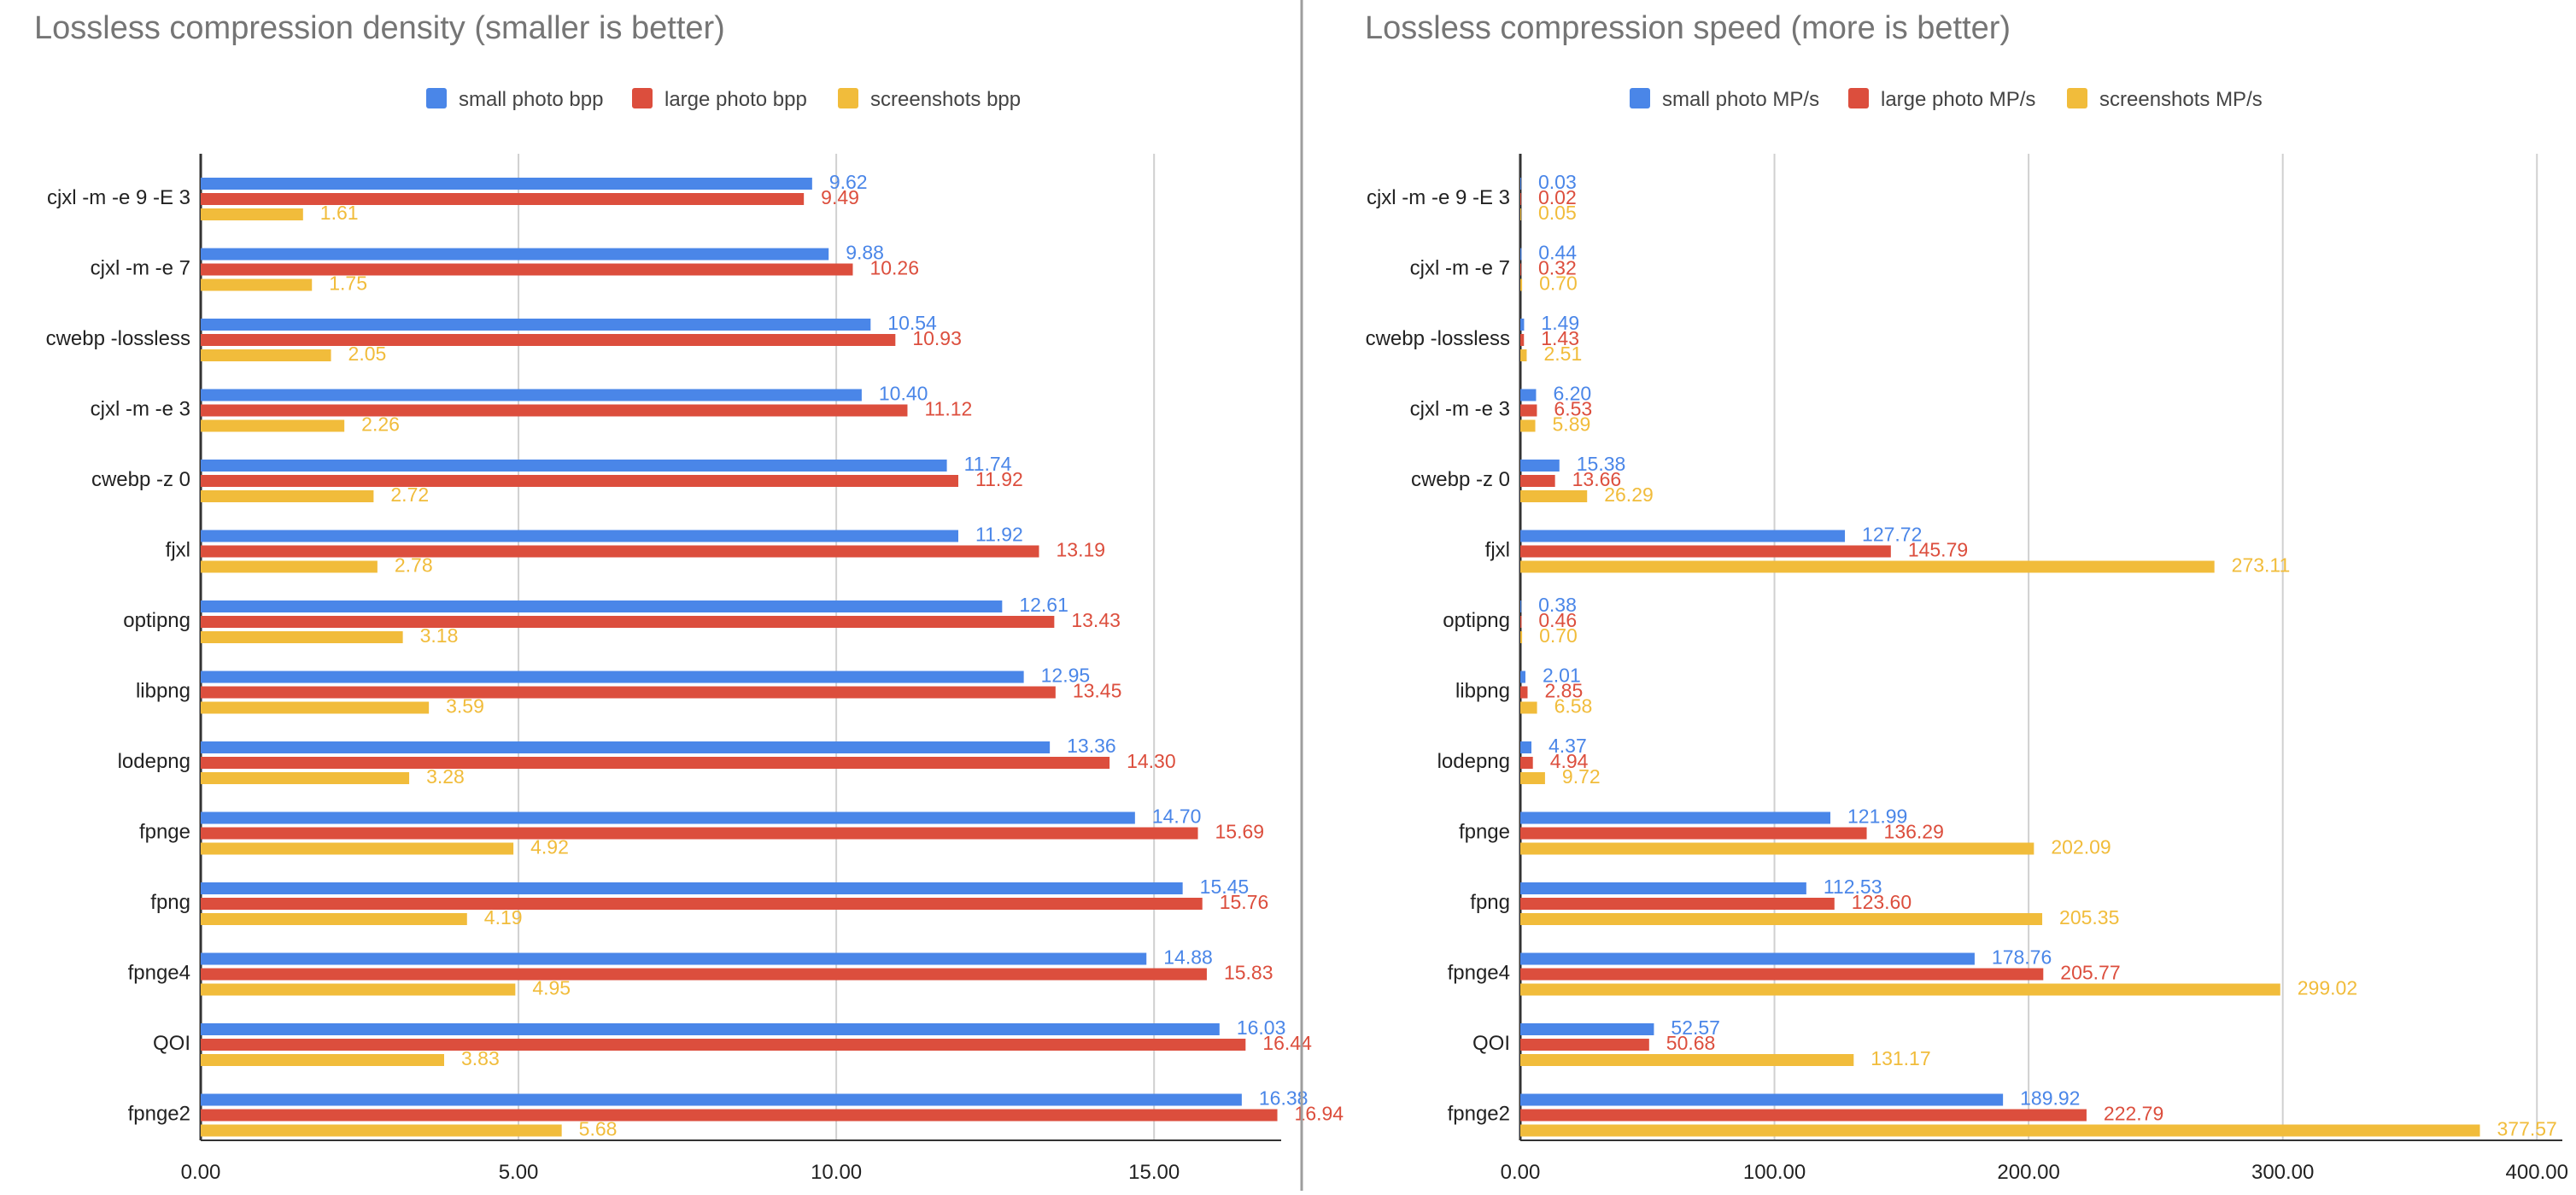 The image size is (2576, 1195). What do you see at coordinates (1438, 338) in the screenshot?
I see `category-label: cwebp -lossless` at bounding box center [1438, 338].